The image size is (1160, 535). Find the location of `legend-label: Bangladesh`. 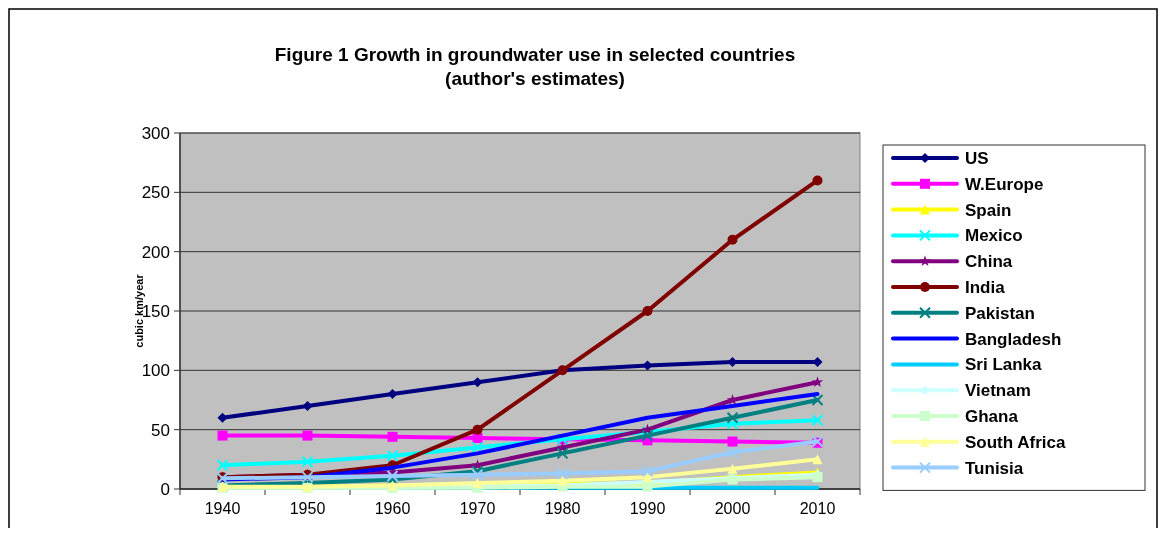

legend-label: Bangladesh is located at coordinates (1013, 339).